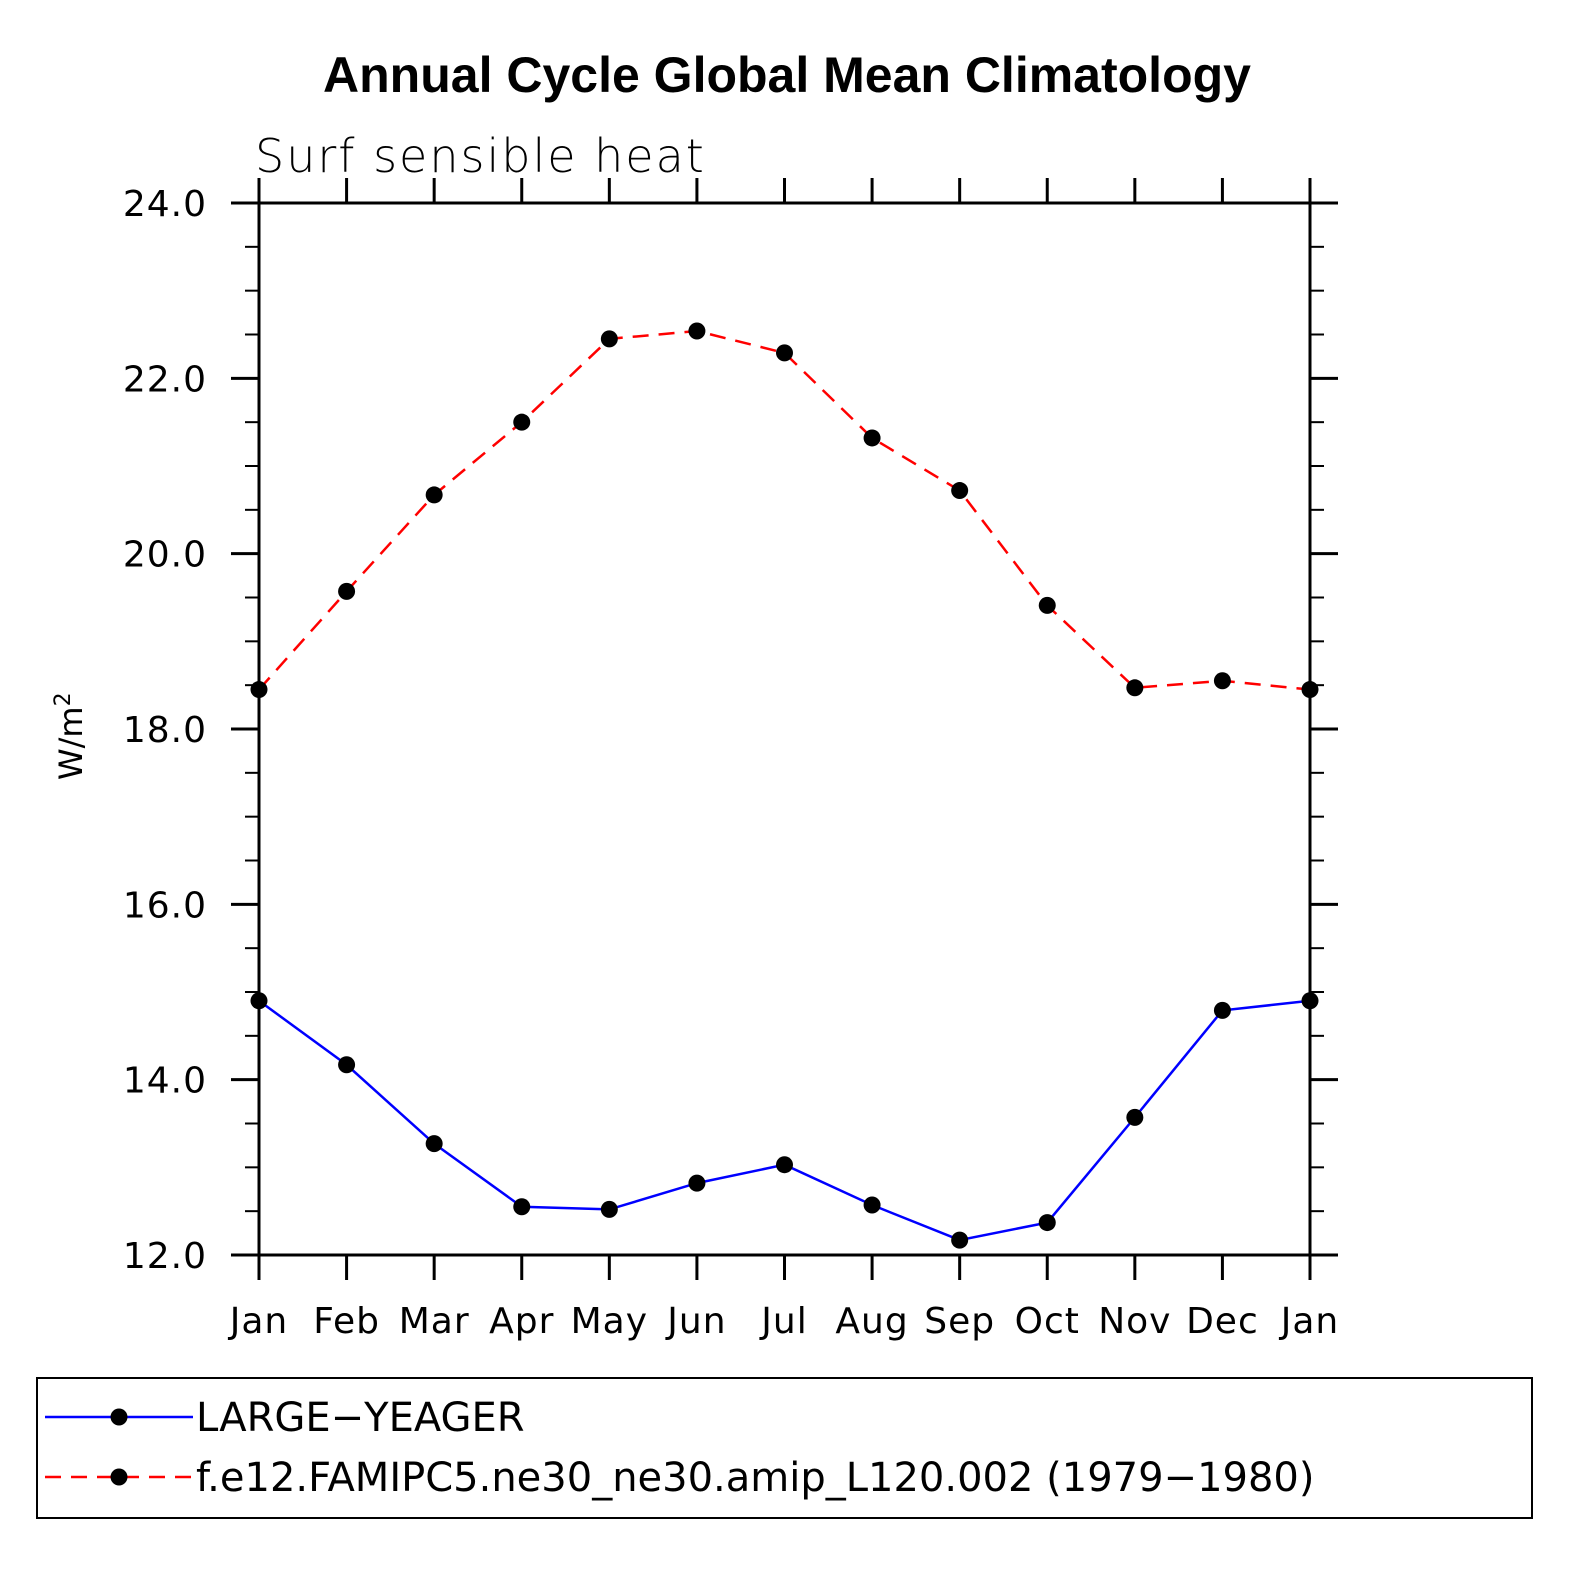 Image resolution: width=1575 pixels, height=1575 pixels. Describe the element at coordinates (71, 743) in the screenshot. I see `y-axis-label-base: W/m` at that location.